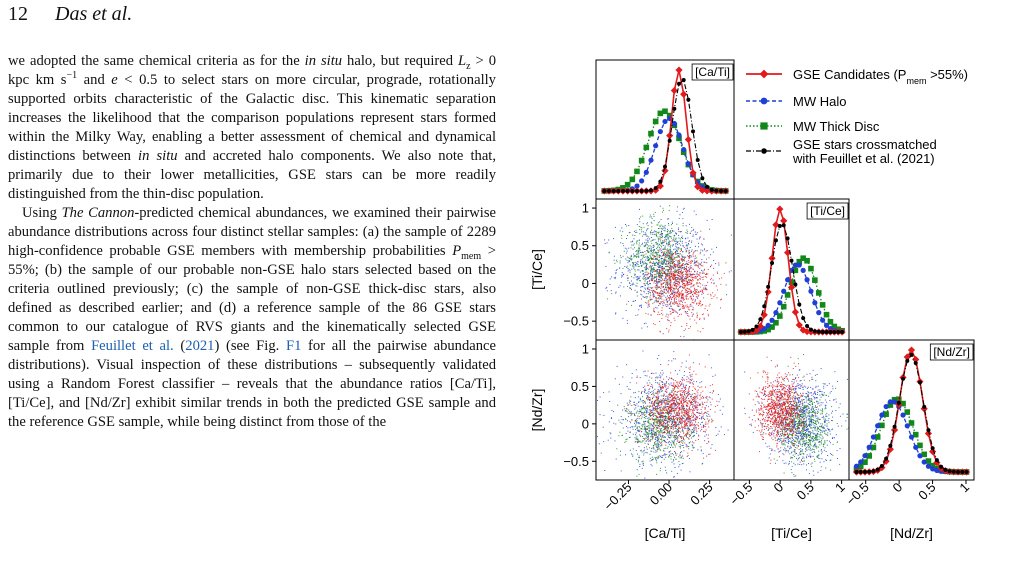 The width and height of the screenshot is (1022, 565). What do you see at coordinates (200, 346) in the screenshot?
I see `citation-link: 2021` at bounding box center [200, 346].